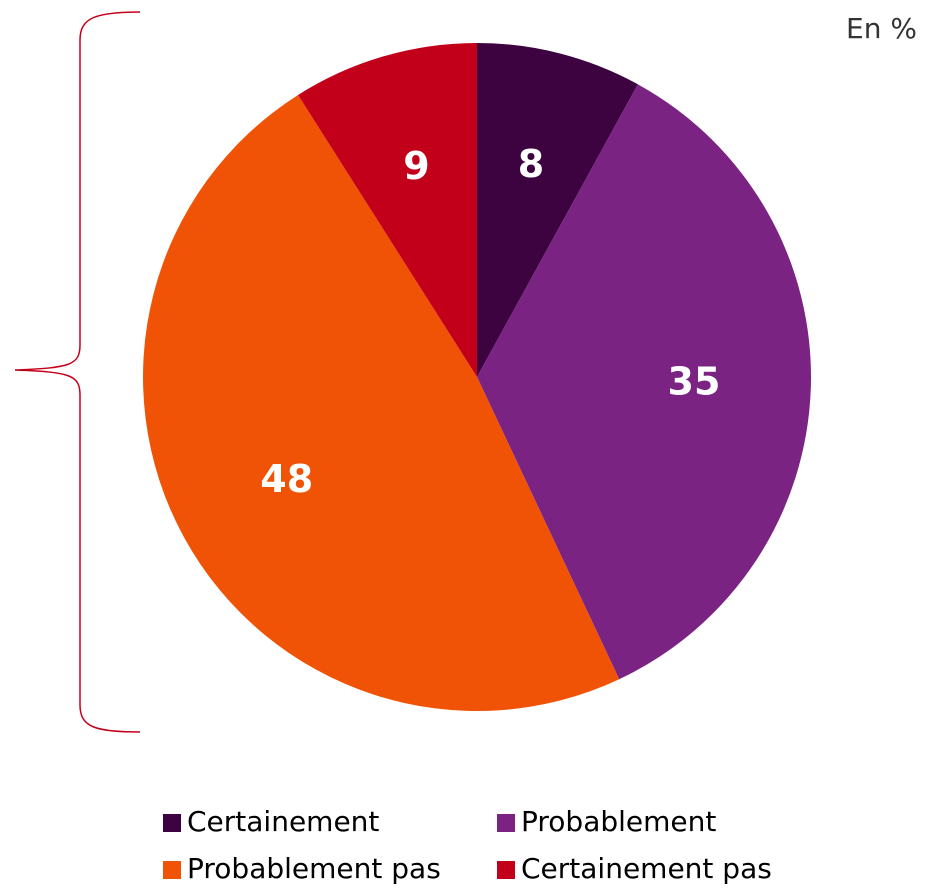 The height and width of the screenshot is (891, 939). What do you see at coordinates (881, 28) in the screenshot?
I see `annotation: En %` at bounding box center [881, 28].